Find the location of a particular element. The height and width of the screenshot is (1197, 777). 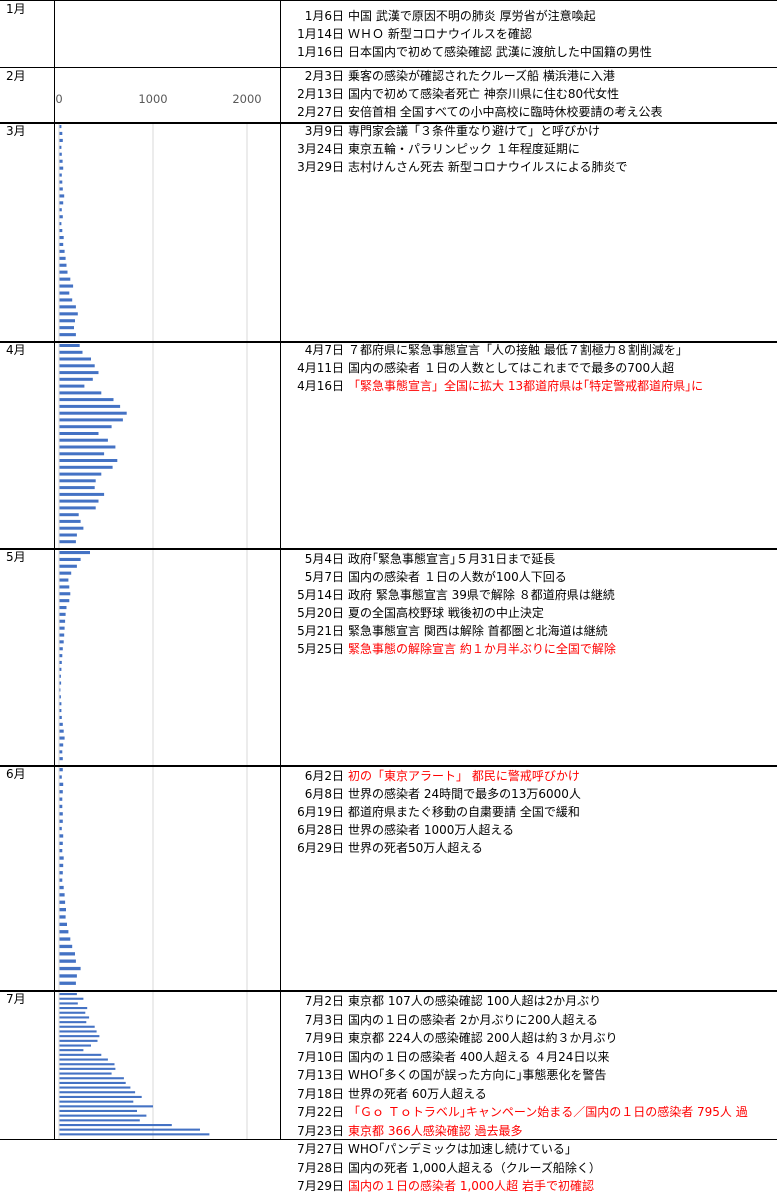

event-text: 夏の全国高校野球 戦後初の中止決定 is located at coordinates (446, 613).